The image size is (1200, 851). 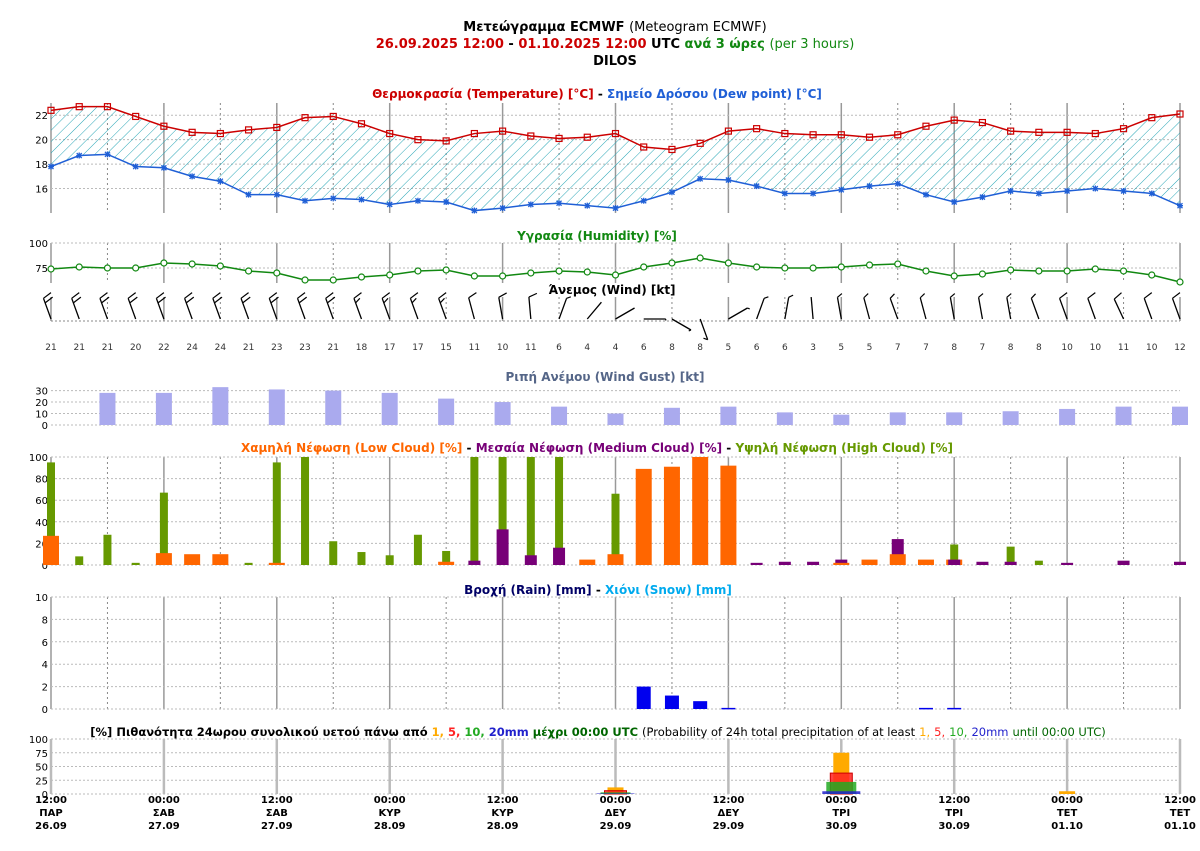 I want to click on wind-speed-label: 24, so click(x=221, y=348).